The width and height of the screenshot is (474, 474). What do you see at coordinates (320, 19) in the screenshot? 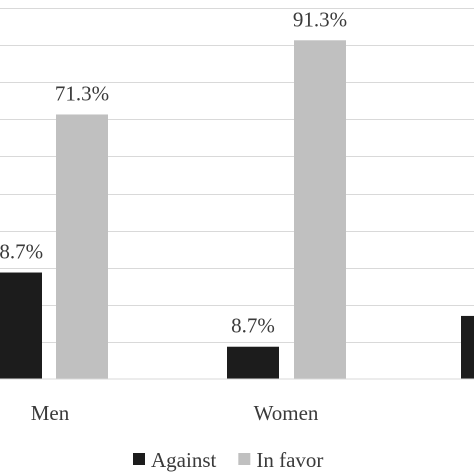
I see `value-label: 91.3%` at bounding box center [320, 19].